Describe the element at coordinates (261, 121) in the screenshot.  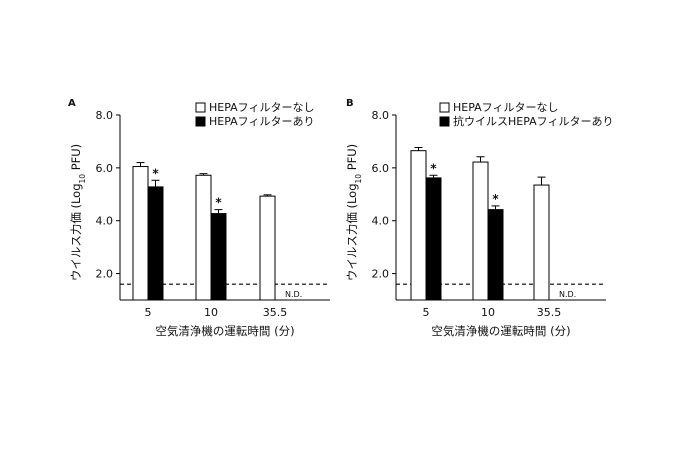
I see `legend-label: HEPAフィルターあり` at that location.